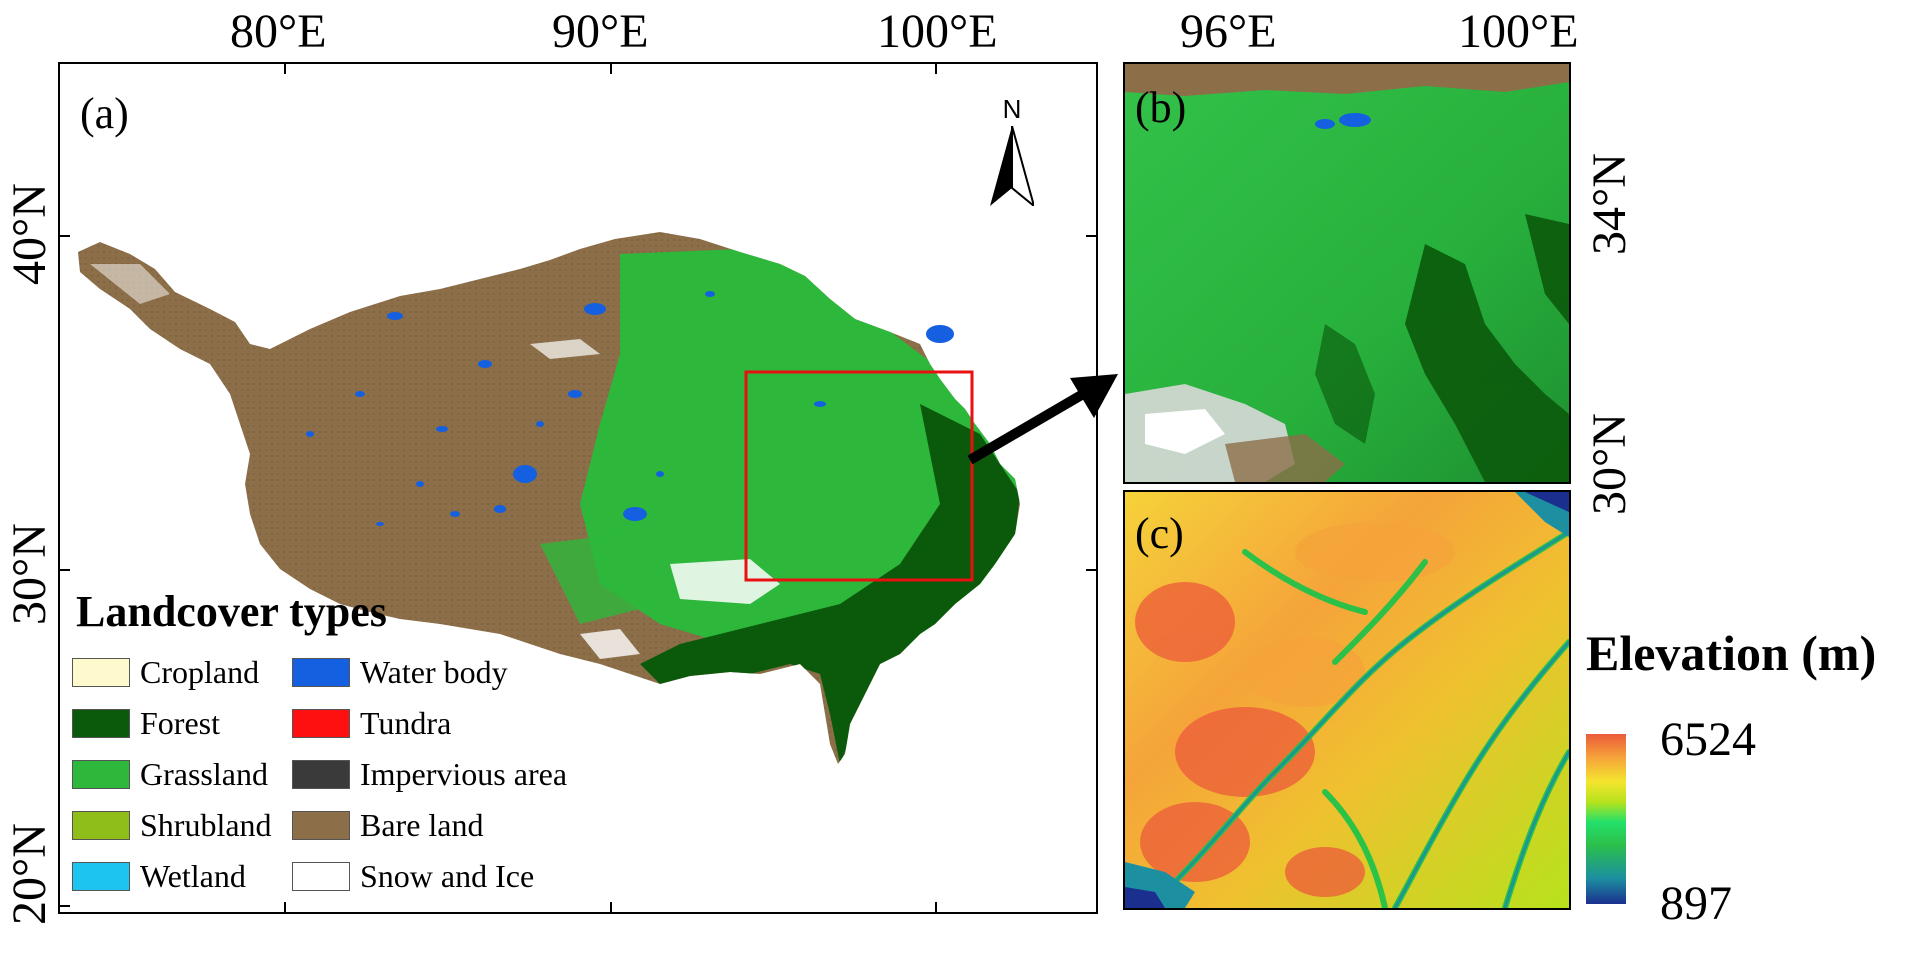  I want to click on swatch-water-body, so click(321, 672).